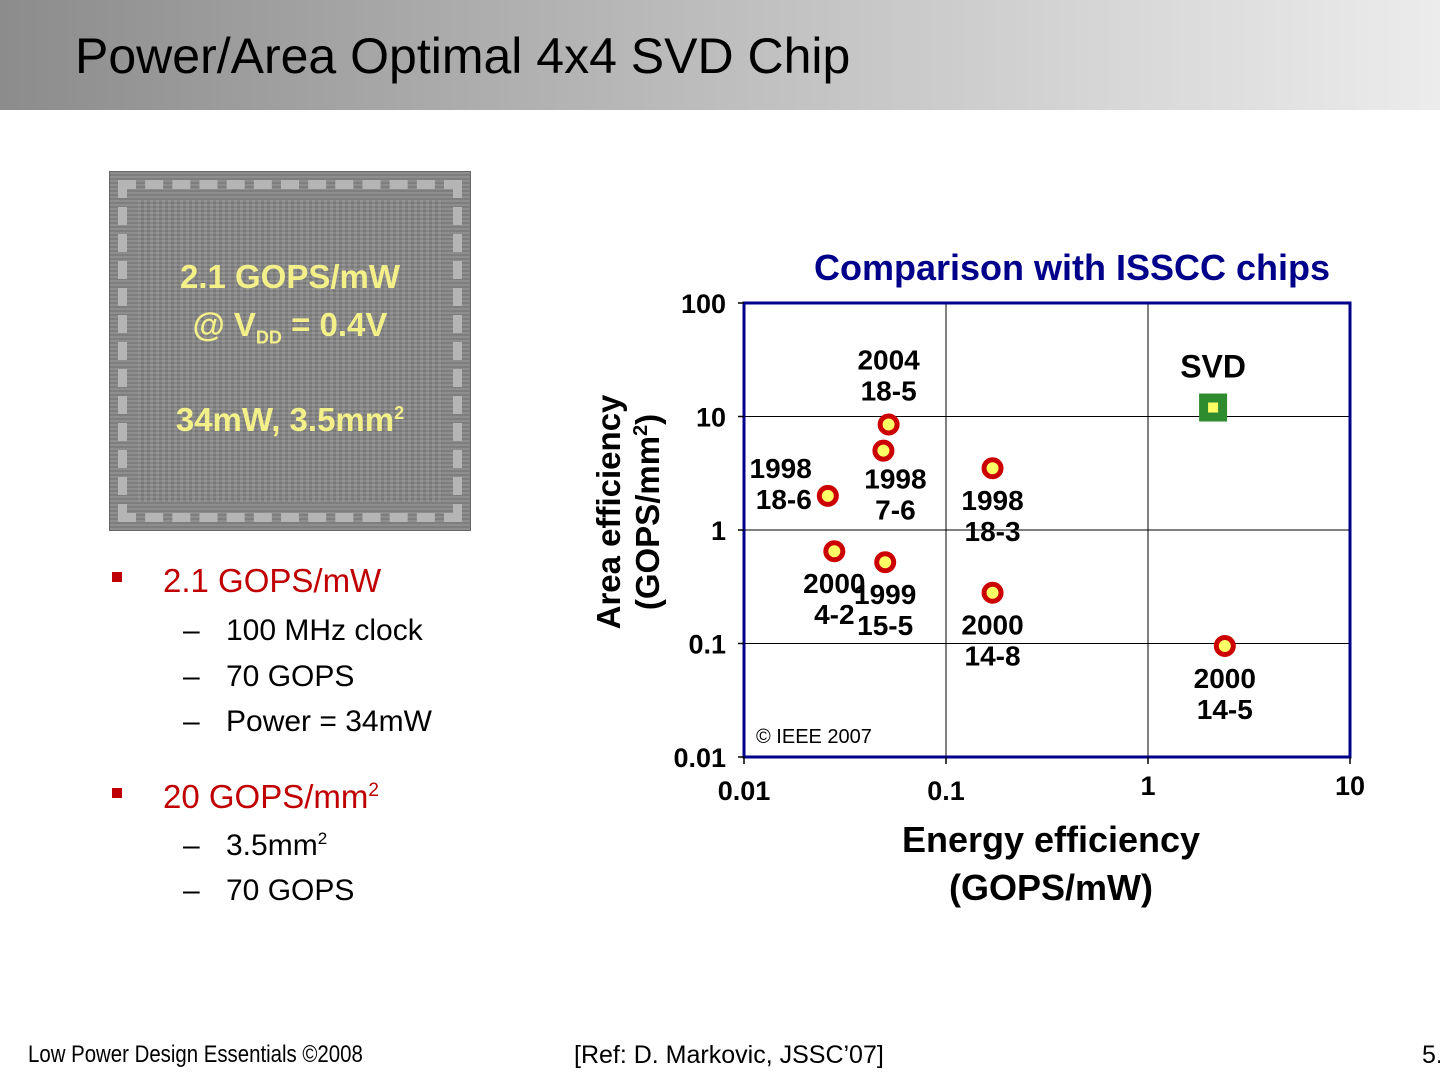 The width and height of the screenshot is (1440, 1080). I want to click on svd-label: SVD, so click(1213, 367).